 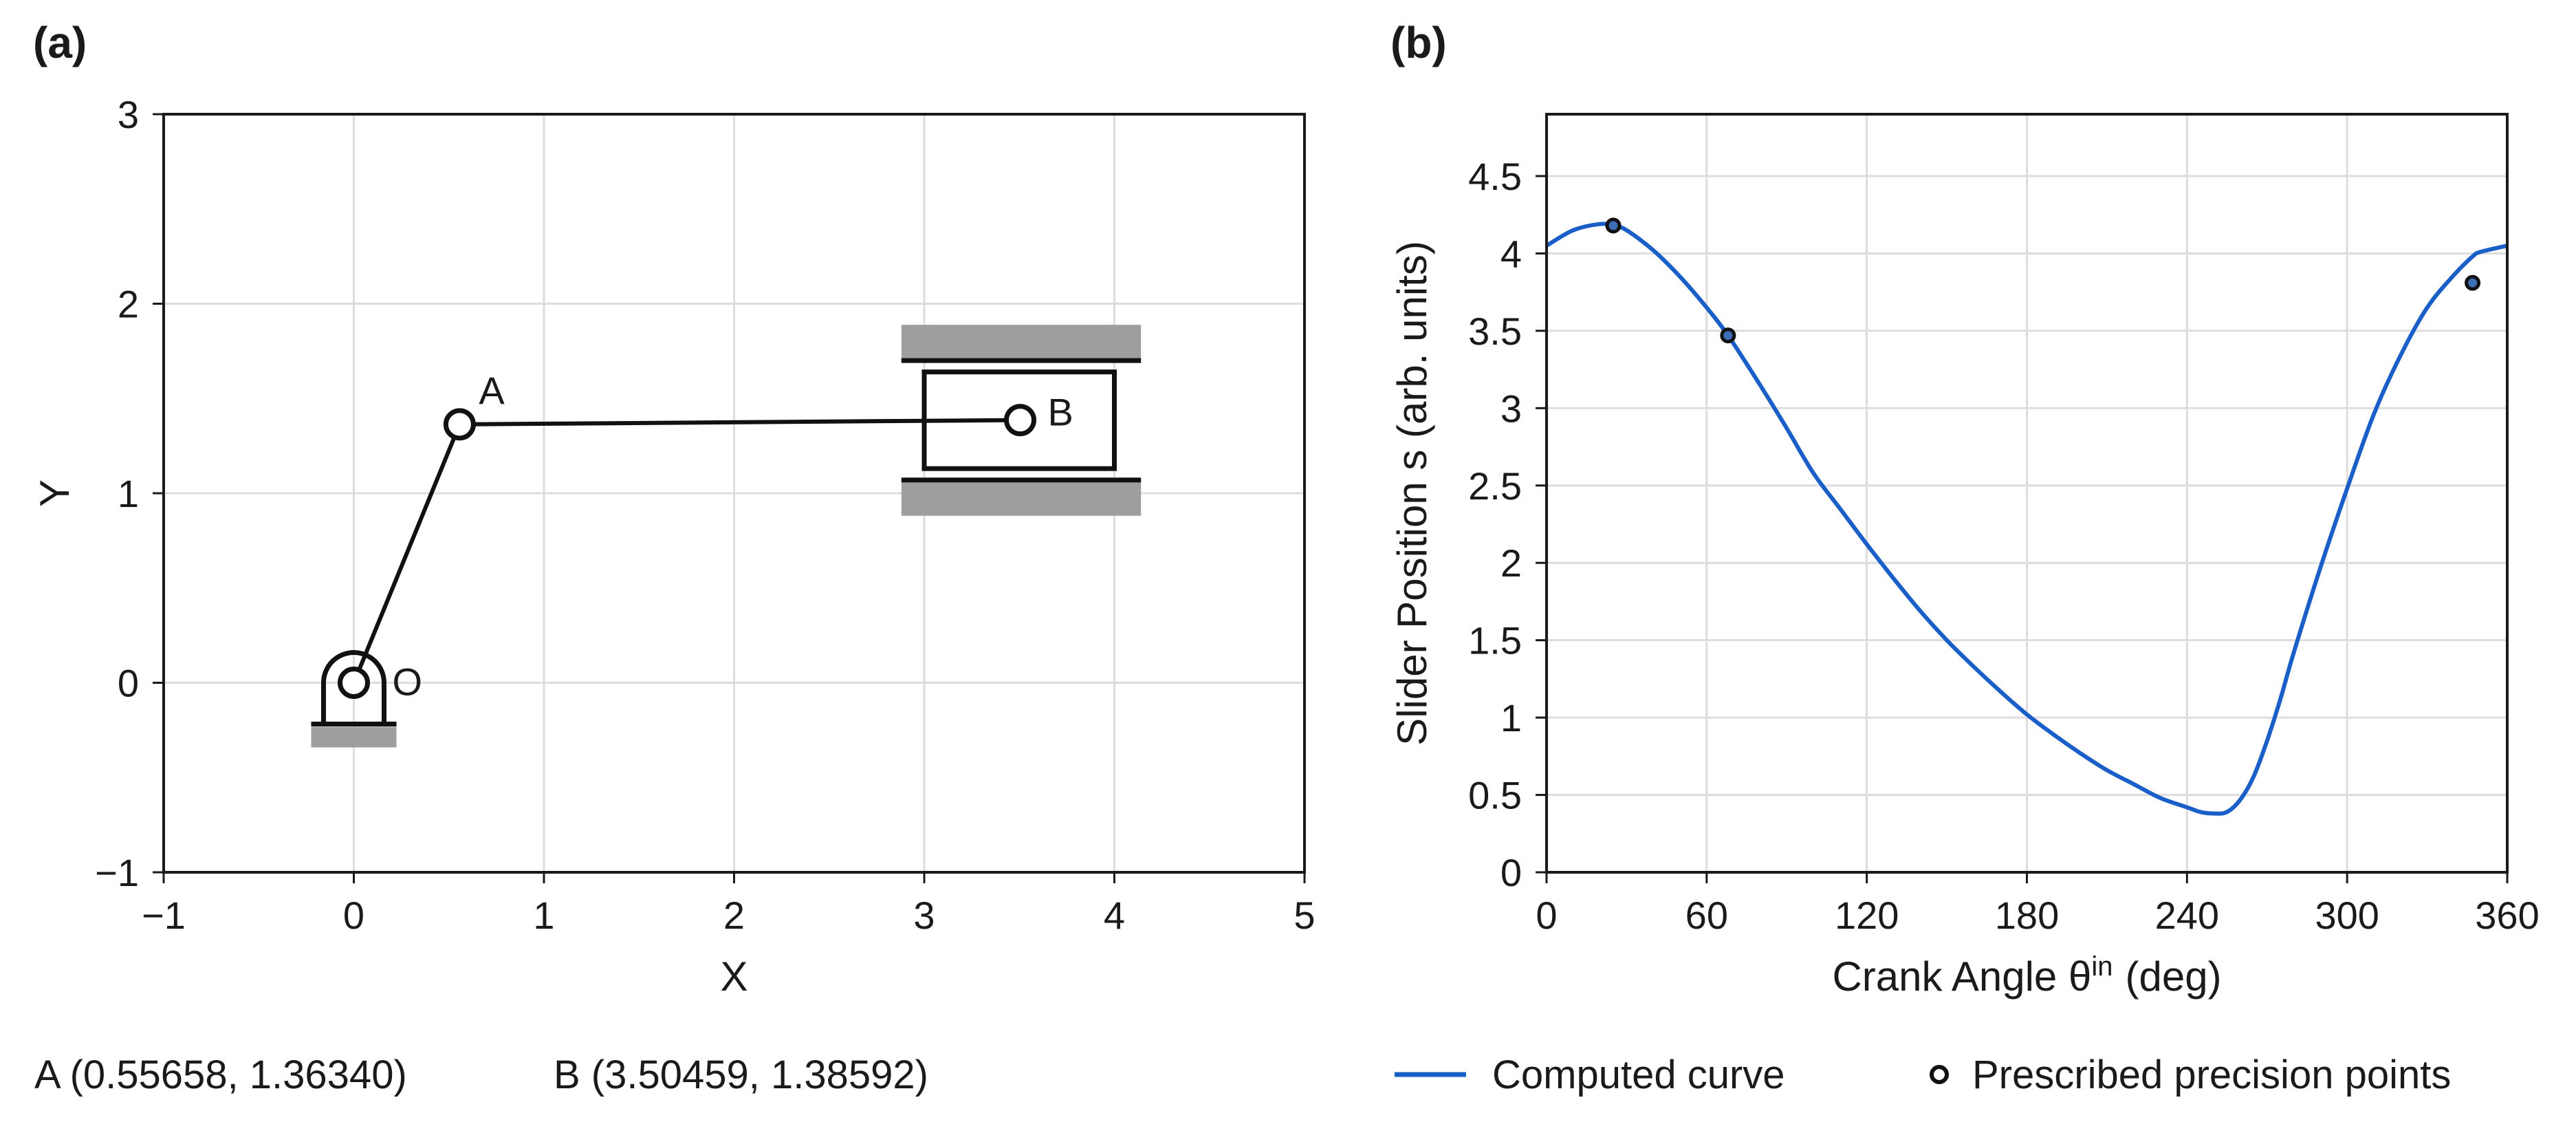 I want to click on point-label-A: A, so click(x=492, y=390).